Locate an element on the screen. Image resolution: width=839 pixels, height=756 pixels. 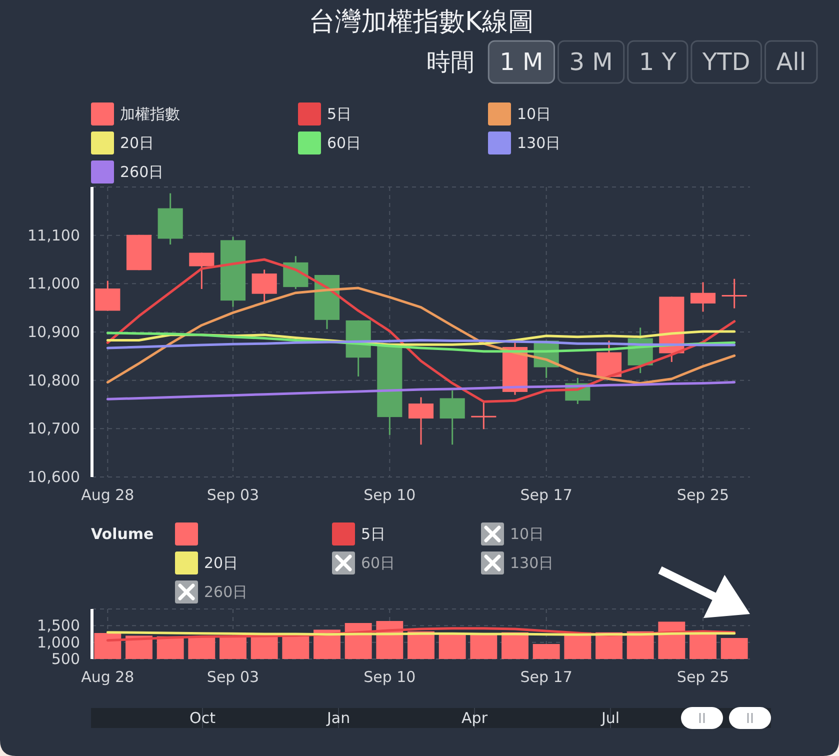
text: 時間 is located at coordinates (450, 62).